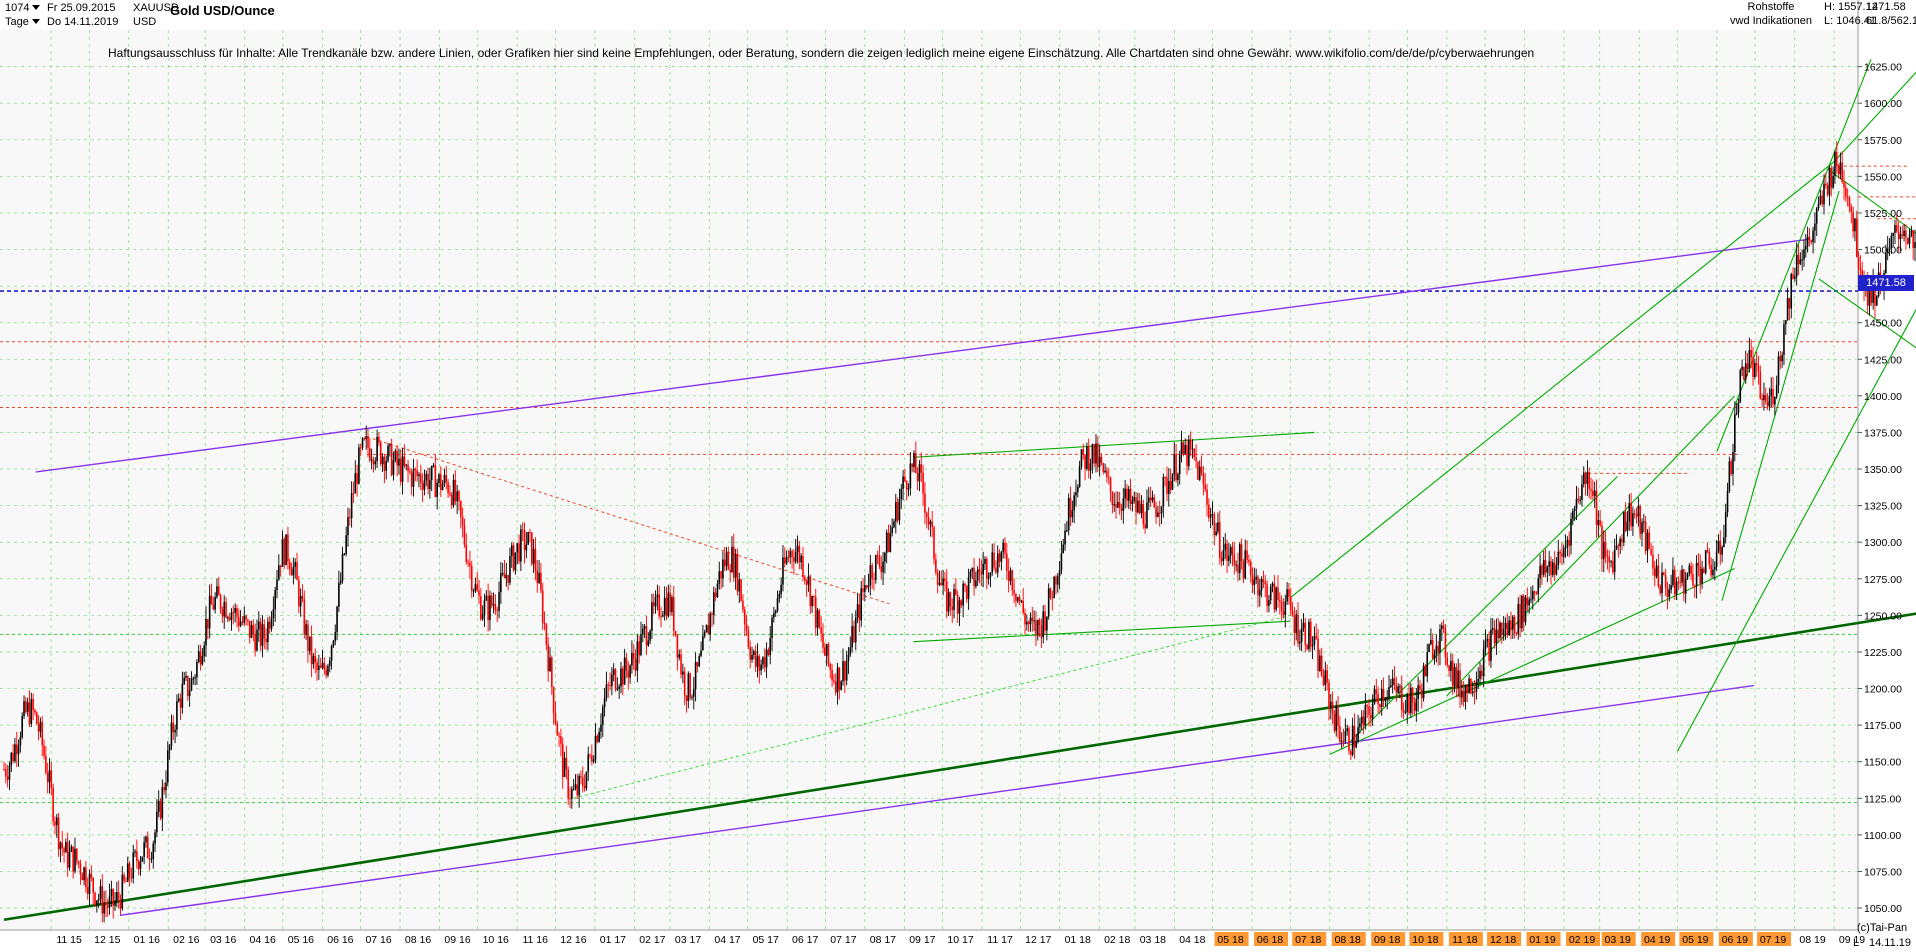 This screenshot has width=1916, height=952. What do you see at coordinates (1882, 928) in the screenshot?
I see `copyright: (c)Tai-Pan` at bounding box center [1882, 928].